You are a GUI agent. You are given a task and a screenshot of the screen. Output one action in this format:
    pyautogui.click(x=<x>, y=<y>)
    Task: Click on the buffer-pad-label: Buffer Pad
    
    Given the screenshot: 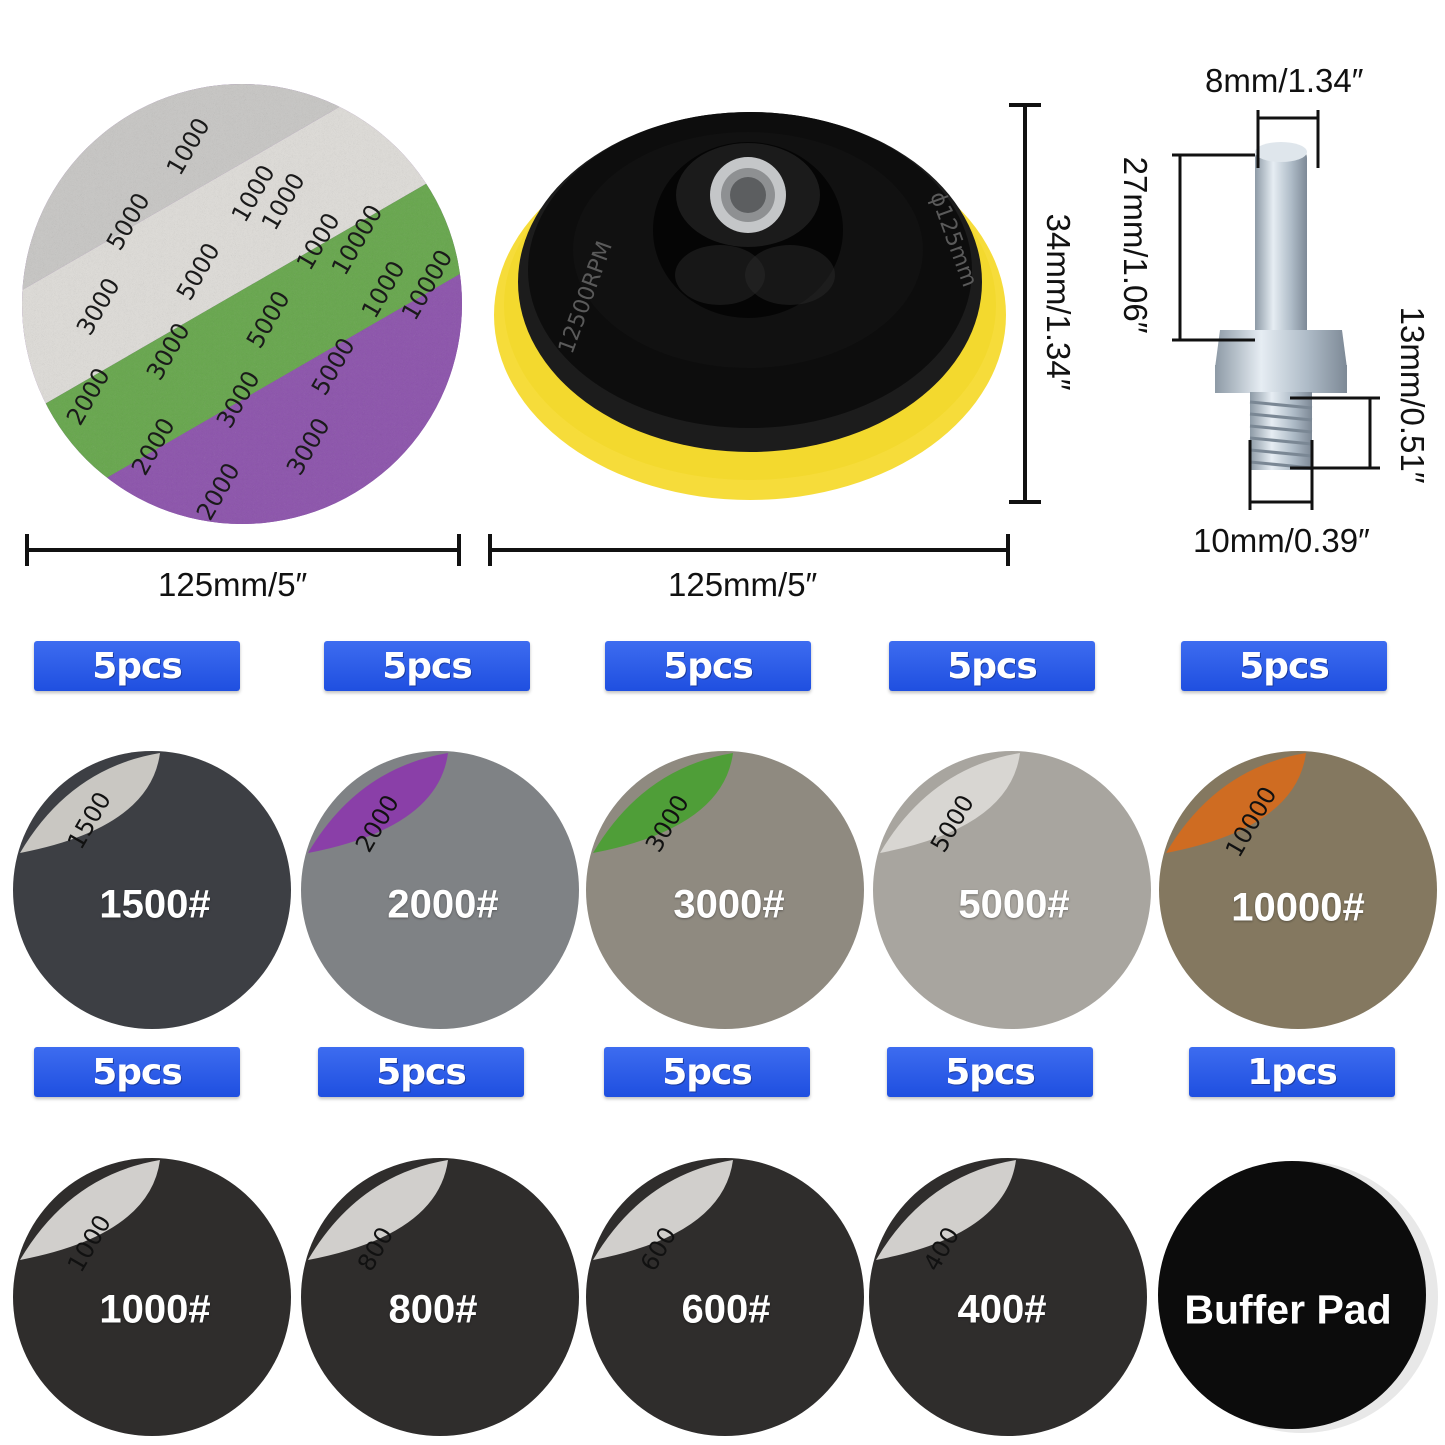 What is the action you would take?
    pyautogui.click(x=1288, y=1309)
    